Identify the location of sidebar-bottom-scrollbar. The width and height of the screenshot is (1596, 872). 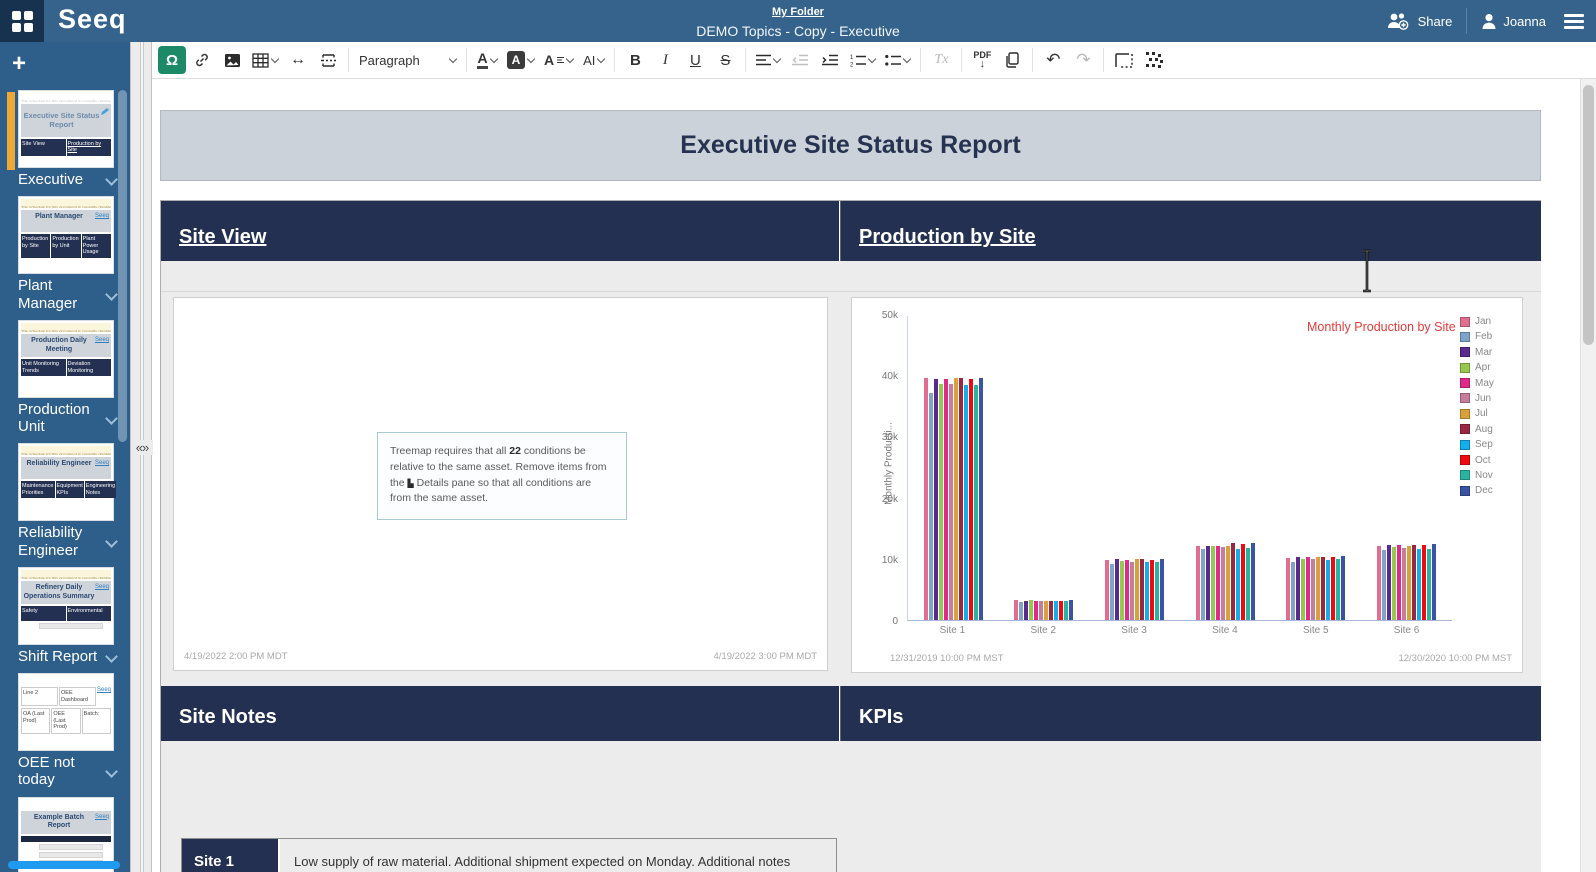
(64, 865).